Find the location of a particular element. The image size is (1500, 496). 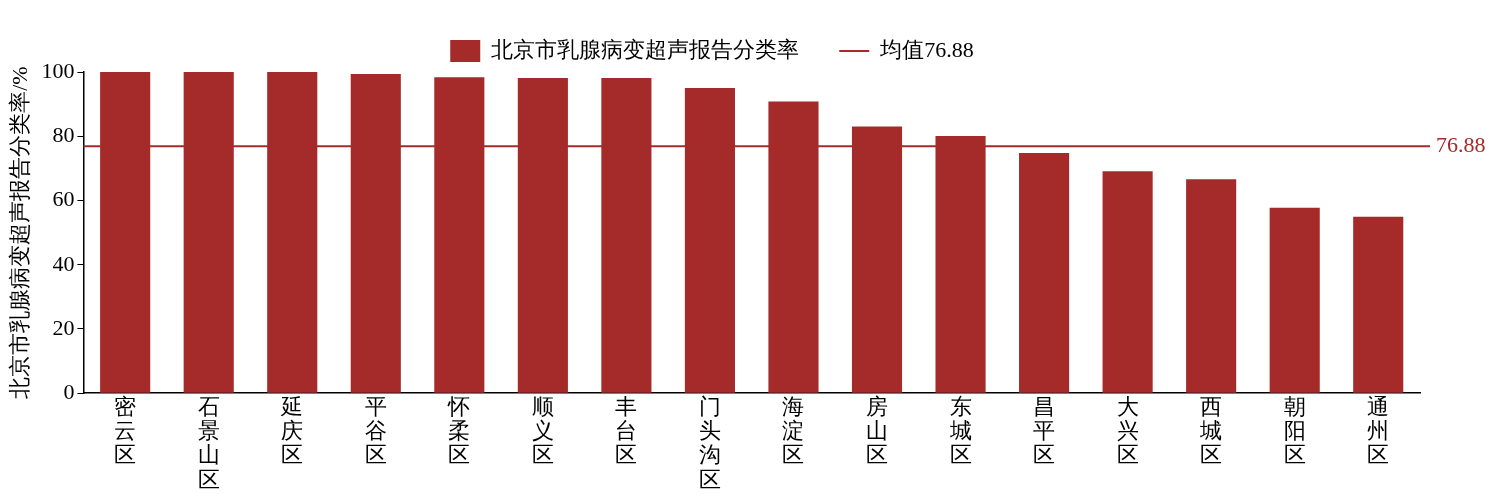

legend-label: 北京市乳腺病变超声报告分类率 is located at coordinates (645, 49).